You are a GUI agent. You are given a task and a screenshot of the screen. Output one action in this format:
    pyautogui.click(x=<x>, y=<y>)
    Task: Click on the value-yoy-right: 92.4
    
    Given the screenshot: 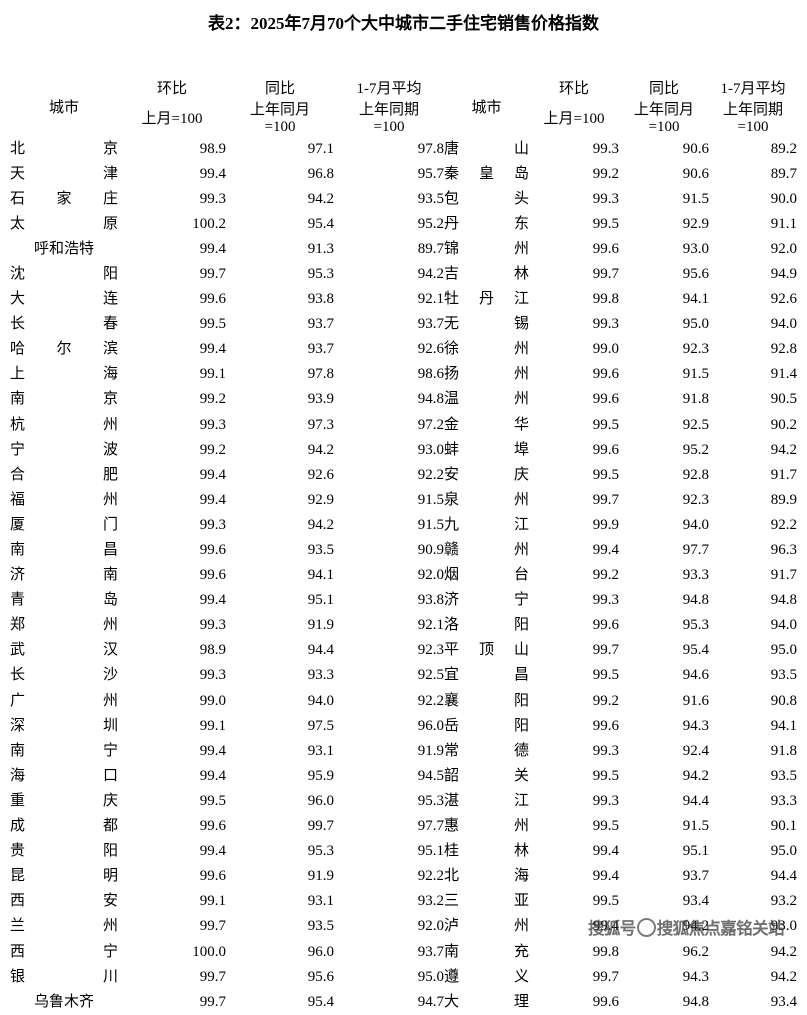 What is the action you would take?
    pyautogui.click(x=695, y=750)
    